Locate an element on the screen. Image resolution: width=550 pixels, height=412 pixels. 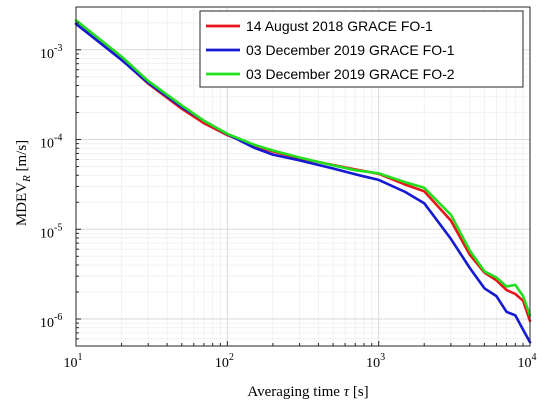
x-axis-title: Averaging time τ [s] is located at coordinates (307, 392).